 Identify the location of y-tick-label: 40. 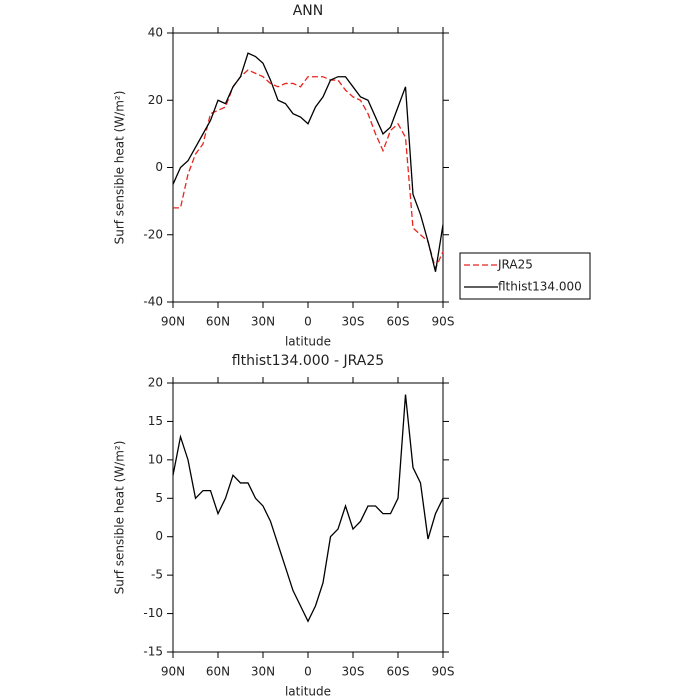
(155, 33).